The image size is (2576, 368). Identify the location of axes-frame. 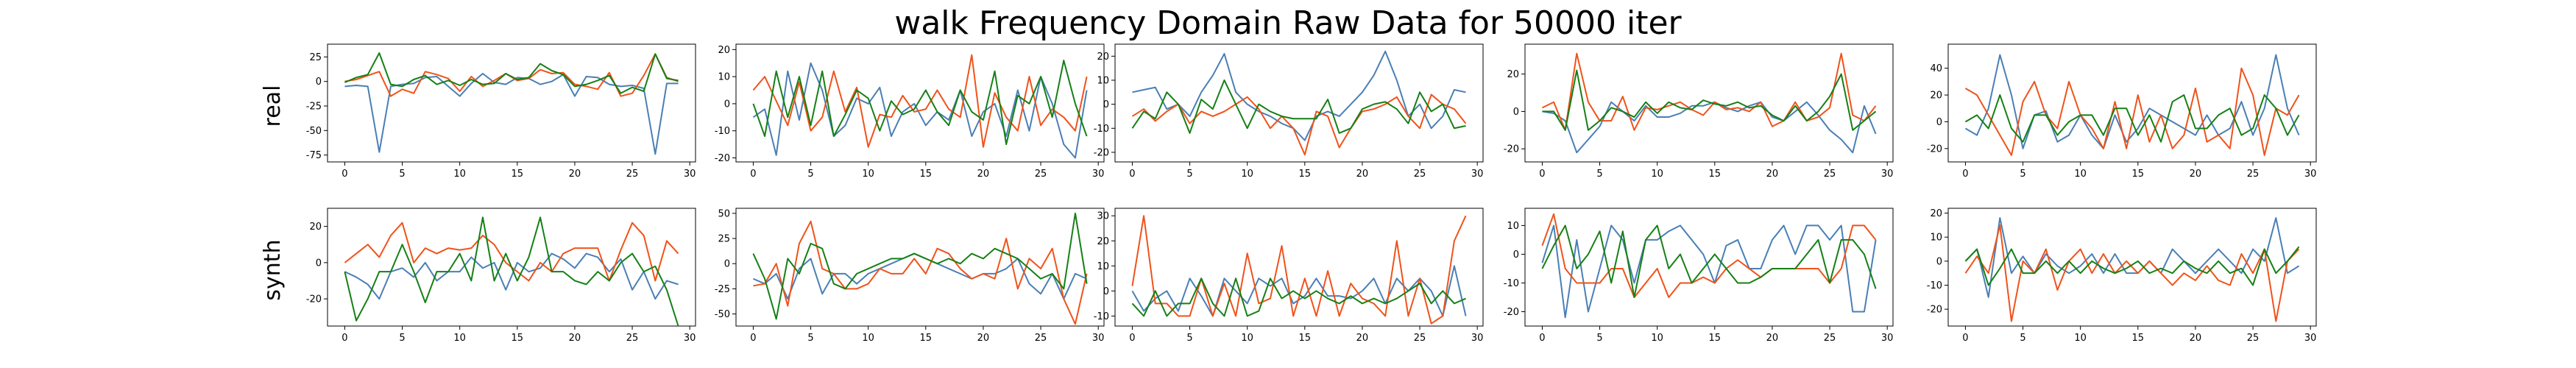
(511, 103).